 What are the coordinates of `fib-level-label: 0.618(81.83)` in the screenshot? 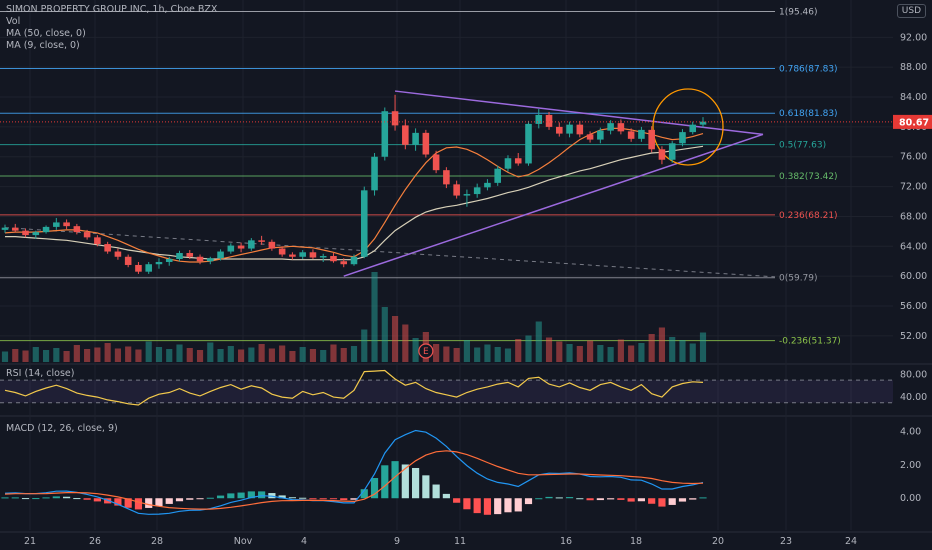 It's located at (808, 114).